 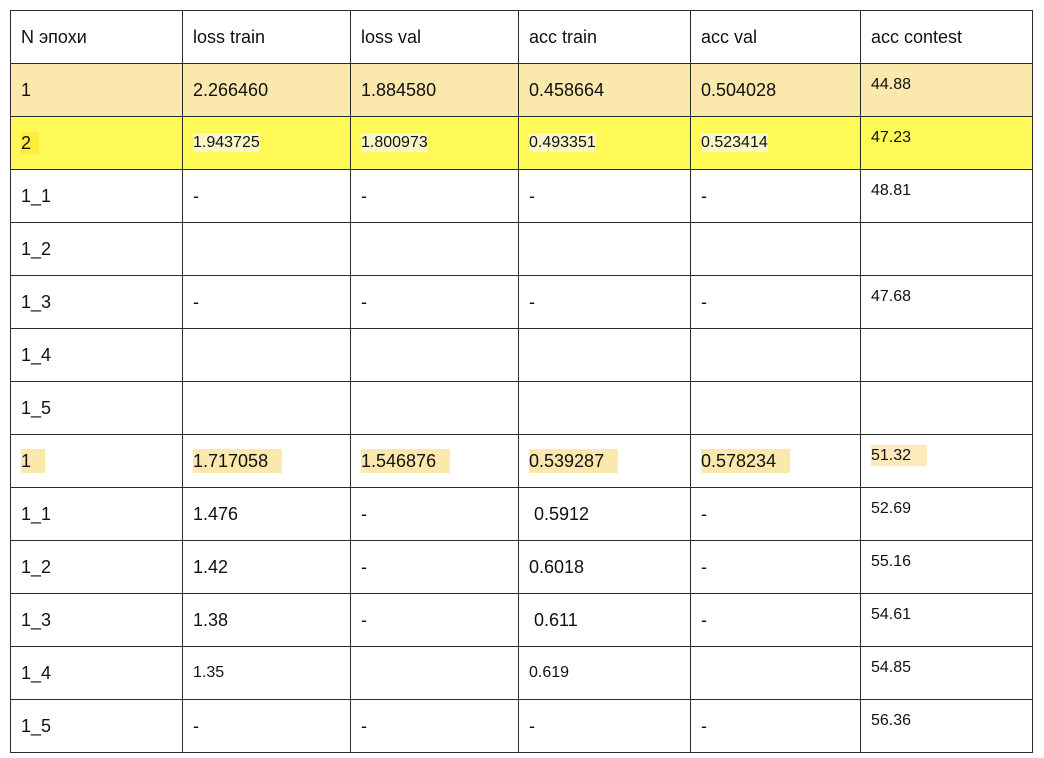 I want to click on table-cell: 0.539287, so click(x=604, y=461).